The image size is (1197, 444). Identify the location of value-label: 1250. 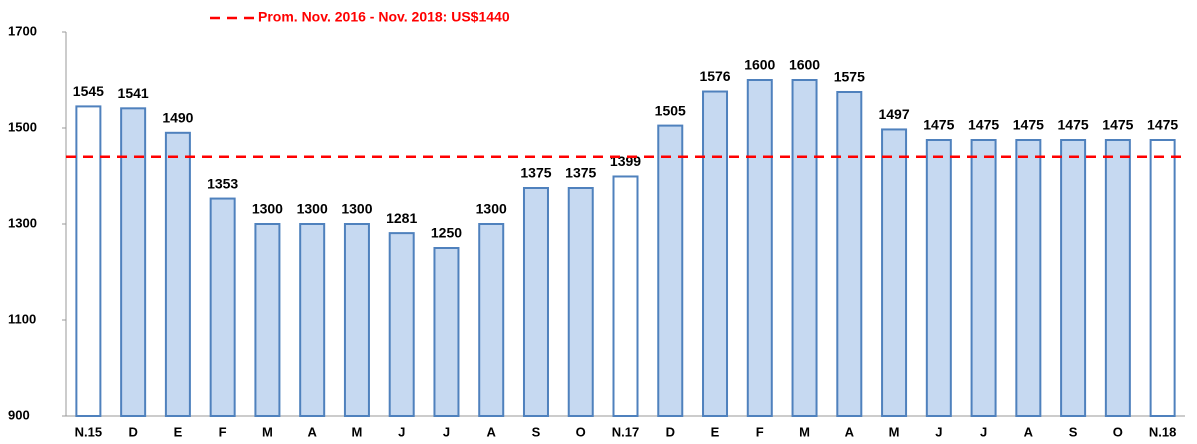
(446, 233).